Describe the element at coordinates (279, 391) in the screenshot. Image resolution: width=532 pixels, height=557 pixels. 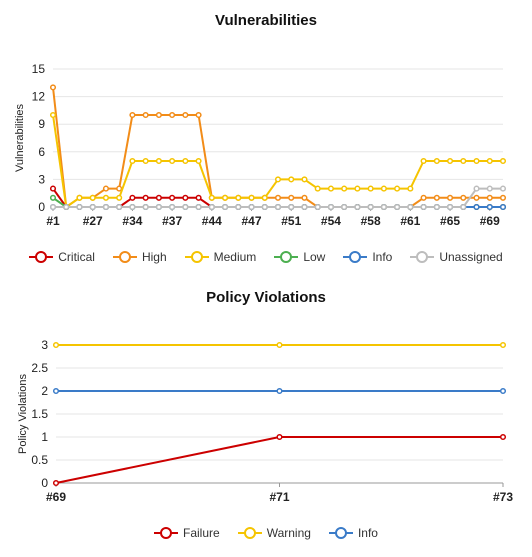
I see `policy-series-info-point` at that location.